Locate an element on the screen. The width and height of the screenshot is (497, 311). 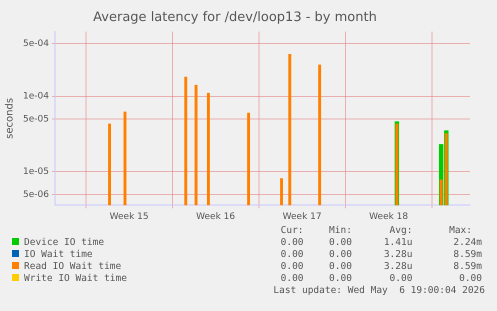
legend-label: Write IO Wait time is located at coordinates (75, 279).